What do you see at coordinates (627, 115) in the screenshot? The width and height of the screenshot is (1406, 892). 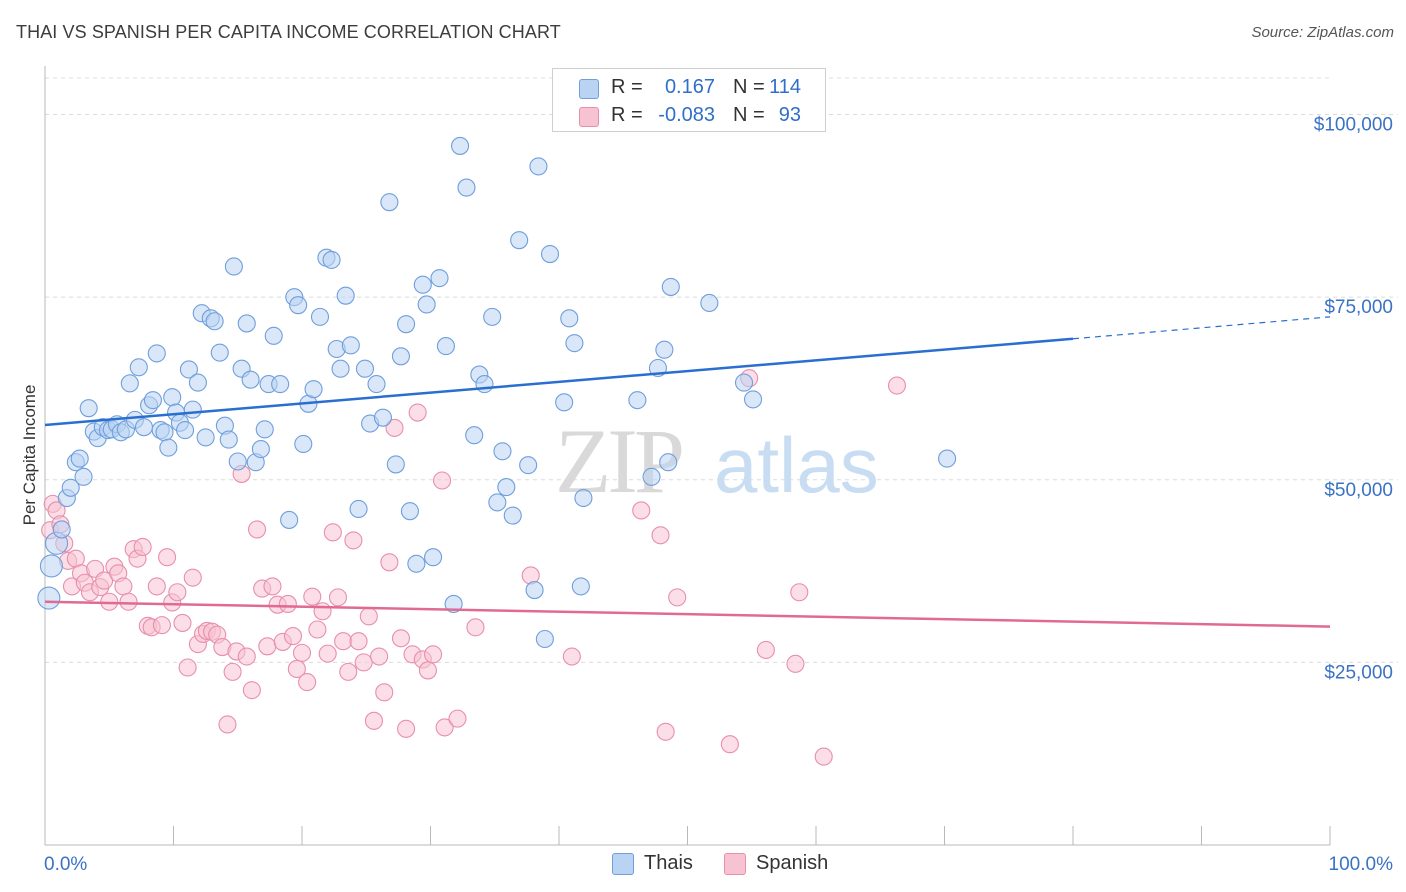 I see `spanish-r-label: R =` at bounding box center [627, 115].